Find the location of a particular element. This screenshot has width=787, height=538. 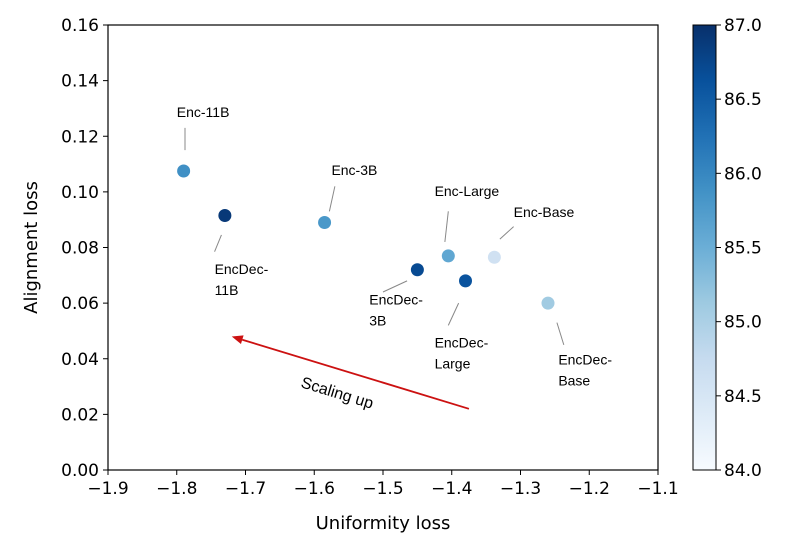

annotation-label: Enc-11B is located at coordinates (203, 112).